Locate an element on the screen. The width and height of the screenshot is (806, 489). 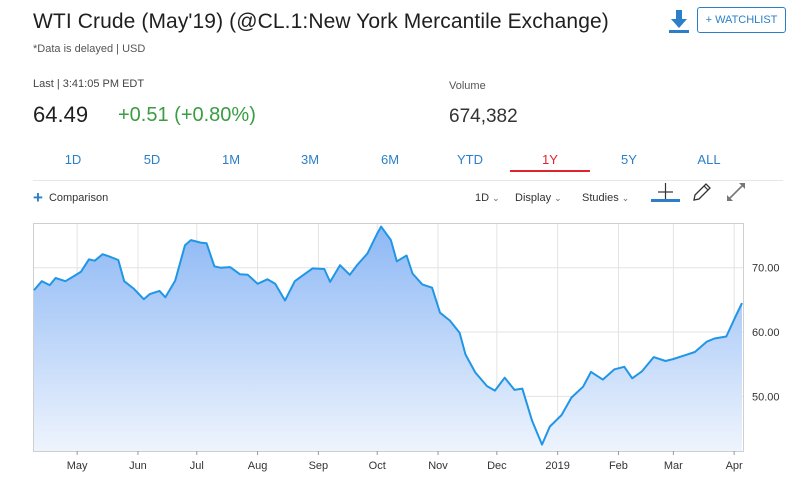
x-tick-label: 2019 is located at coordinates (557, 466).